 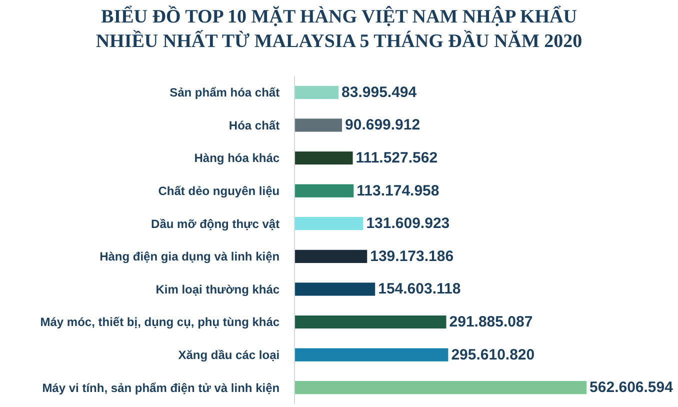 I want to click on data-label: 139.173.186, so click(x=412, y=256).